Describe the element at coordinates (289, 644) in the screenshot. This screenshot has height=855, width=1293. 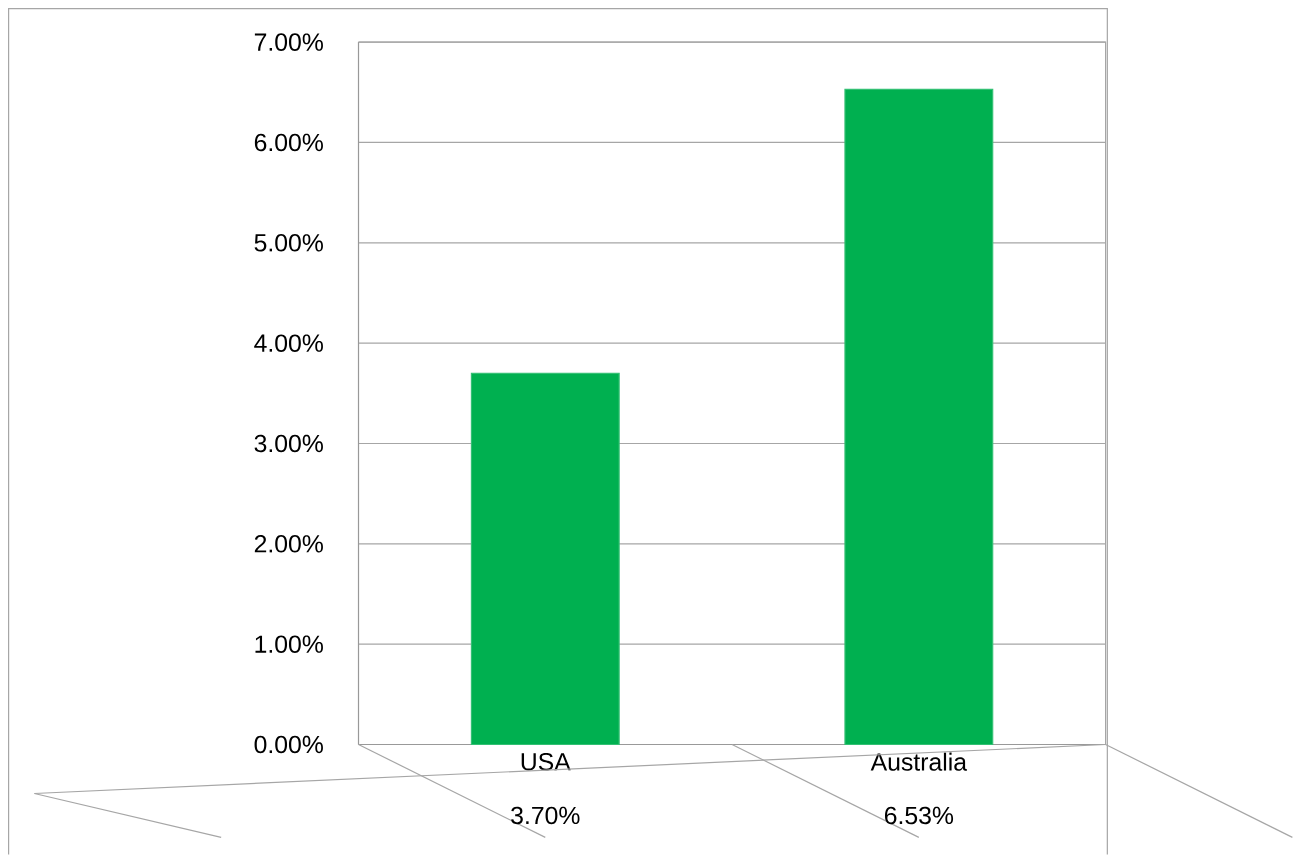
I see `y-tick-label: 1.00%` at that location.